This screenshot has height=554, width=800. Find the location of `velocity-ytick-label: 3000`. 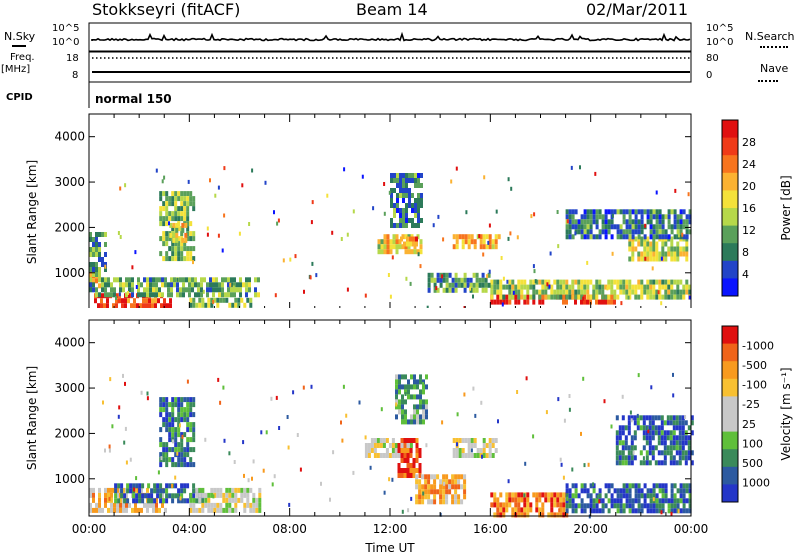

velocity-ytick-label: 3000 is located at coordinates (69, 388).